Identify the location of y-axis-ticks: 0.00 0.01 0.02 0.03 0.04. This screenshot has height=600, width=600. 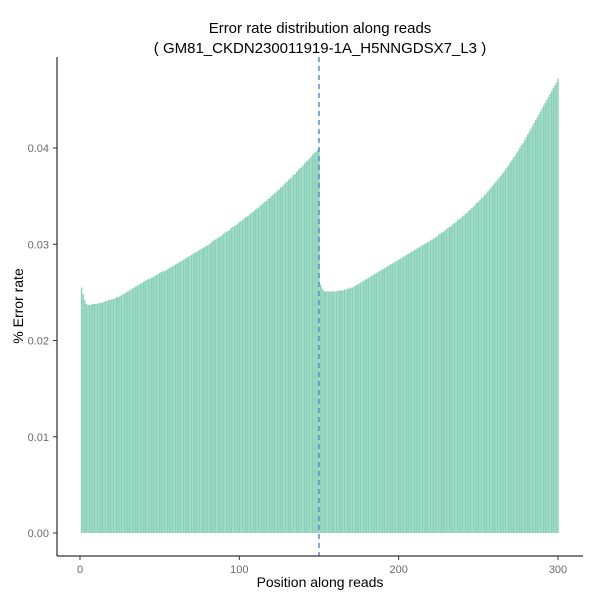
(42, 341).